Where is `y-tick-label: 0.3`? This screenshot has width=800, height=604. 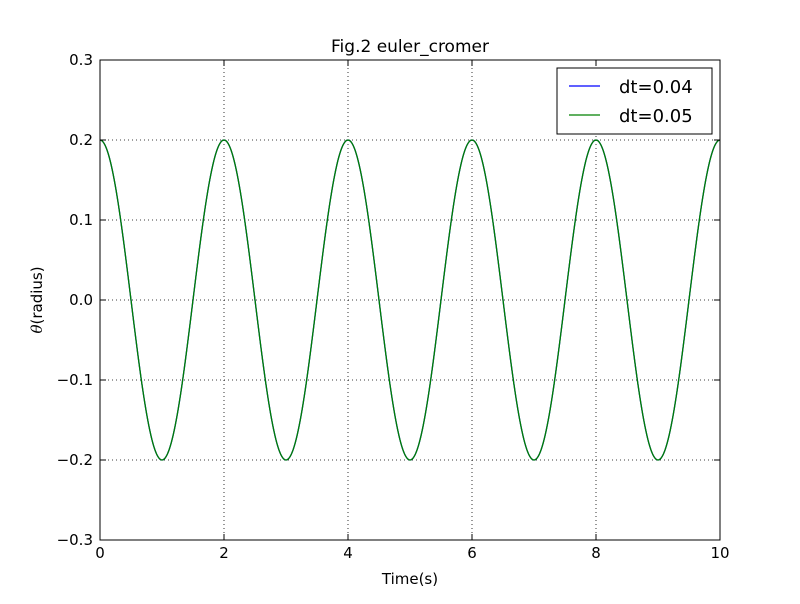
y-tick-label: 0.3 is located at coordinates (81, 60).